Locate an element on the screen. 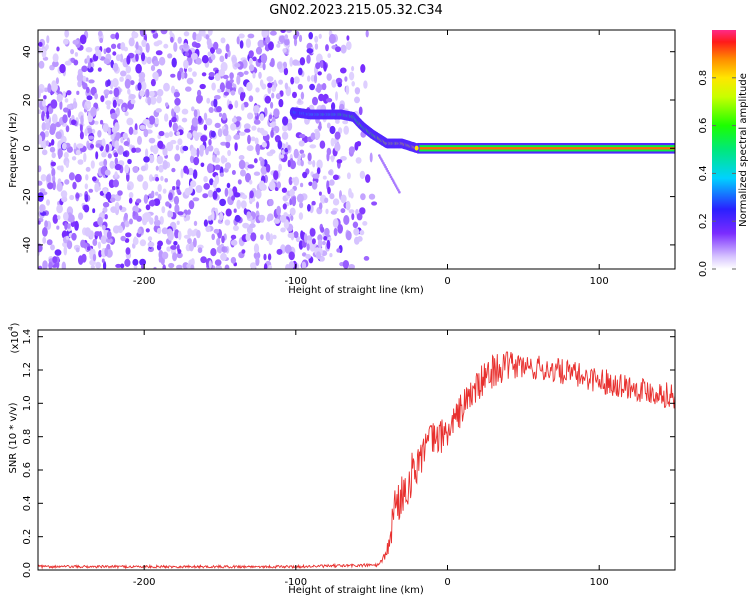 Image resolution: width=750 pixels, height=604 pixels. heatmap-x-label: Height of straight line (km) is located at coordinates (356, 290).